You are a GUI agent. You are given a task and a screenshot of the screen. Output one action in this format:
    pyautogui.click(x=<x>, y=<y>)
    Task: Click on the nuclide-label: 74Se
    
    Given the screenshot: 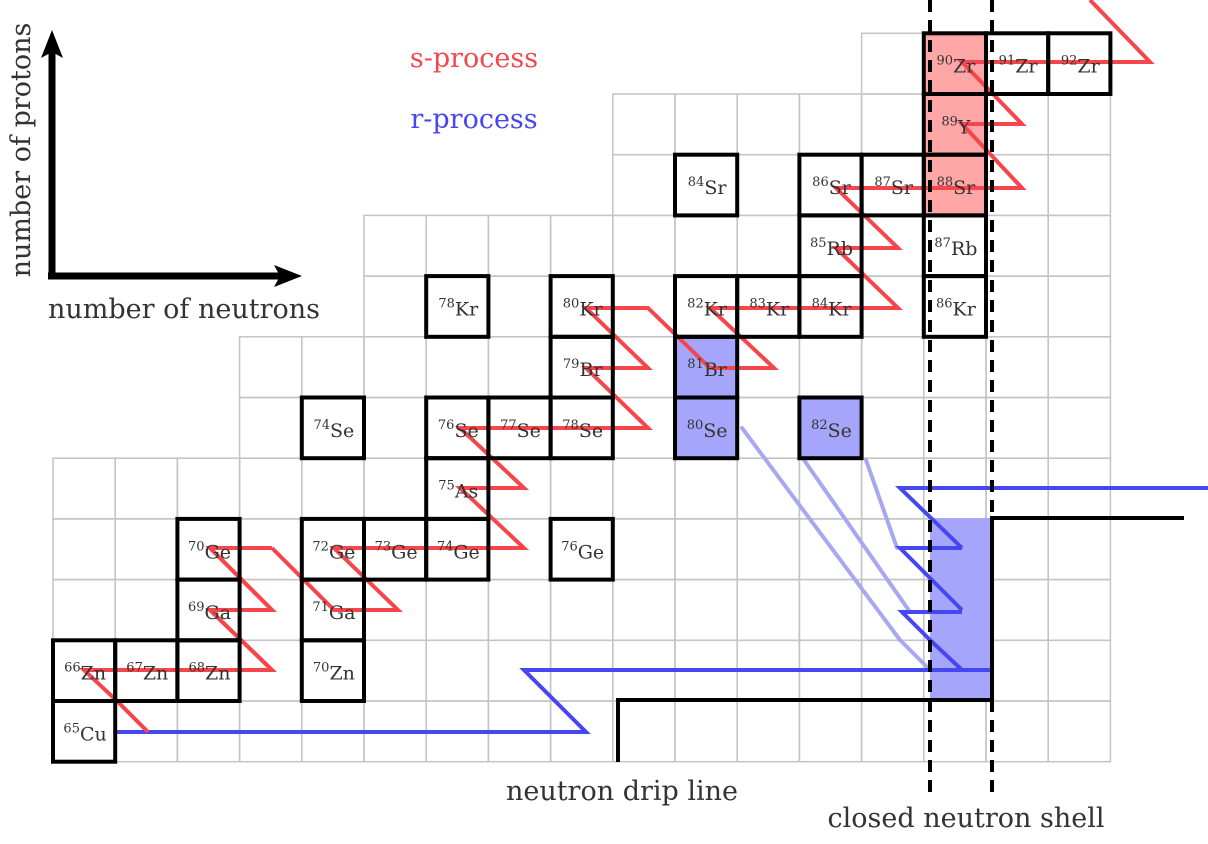 What is the action you would take?
    pyautogui.click(x=333, y=430)
    